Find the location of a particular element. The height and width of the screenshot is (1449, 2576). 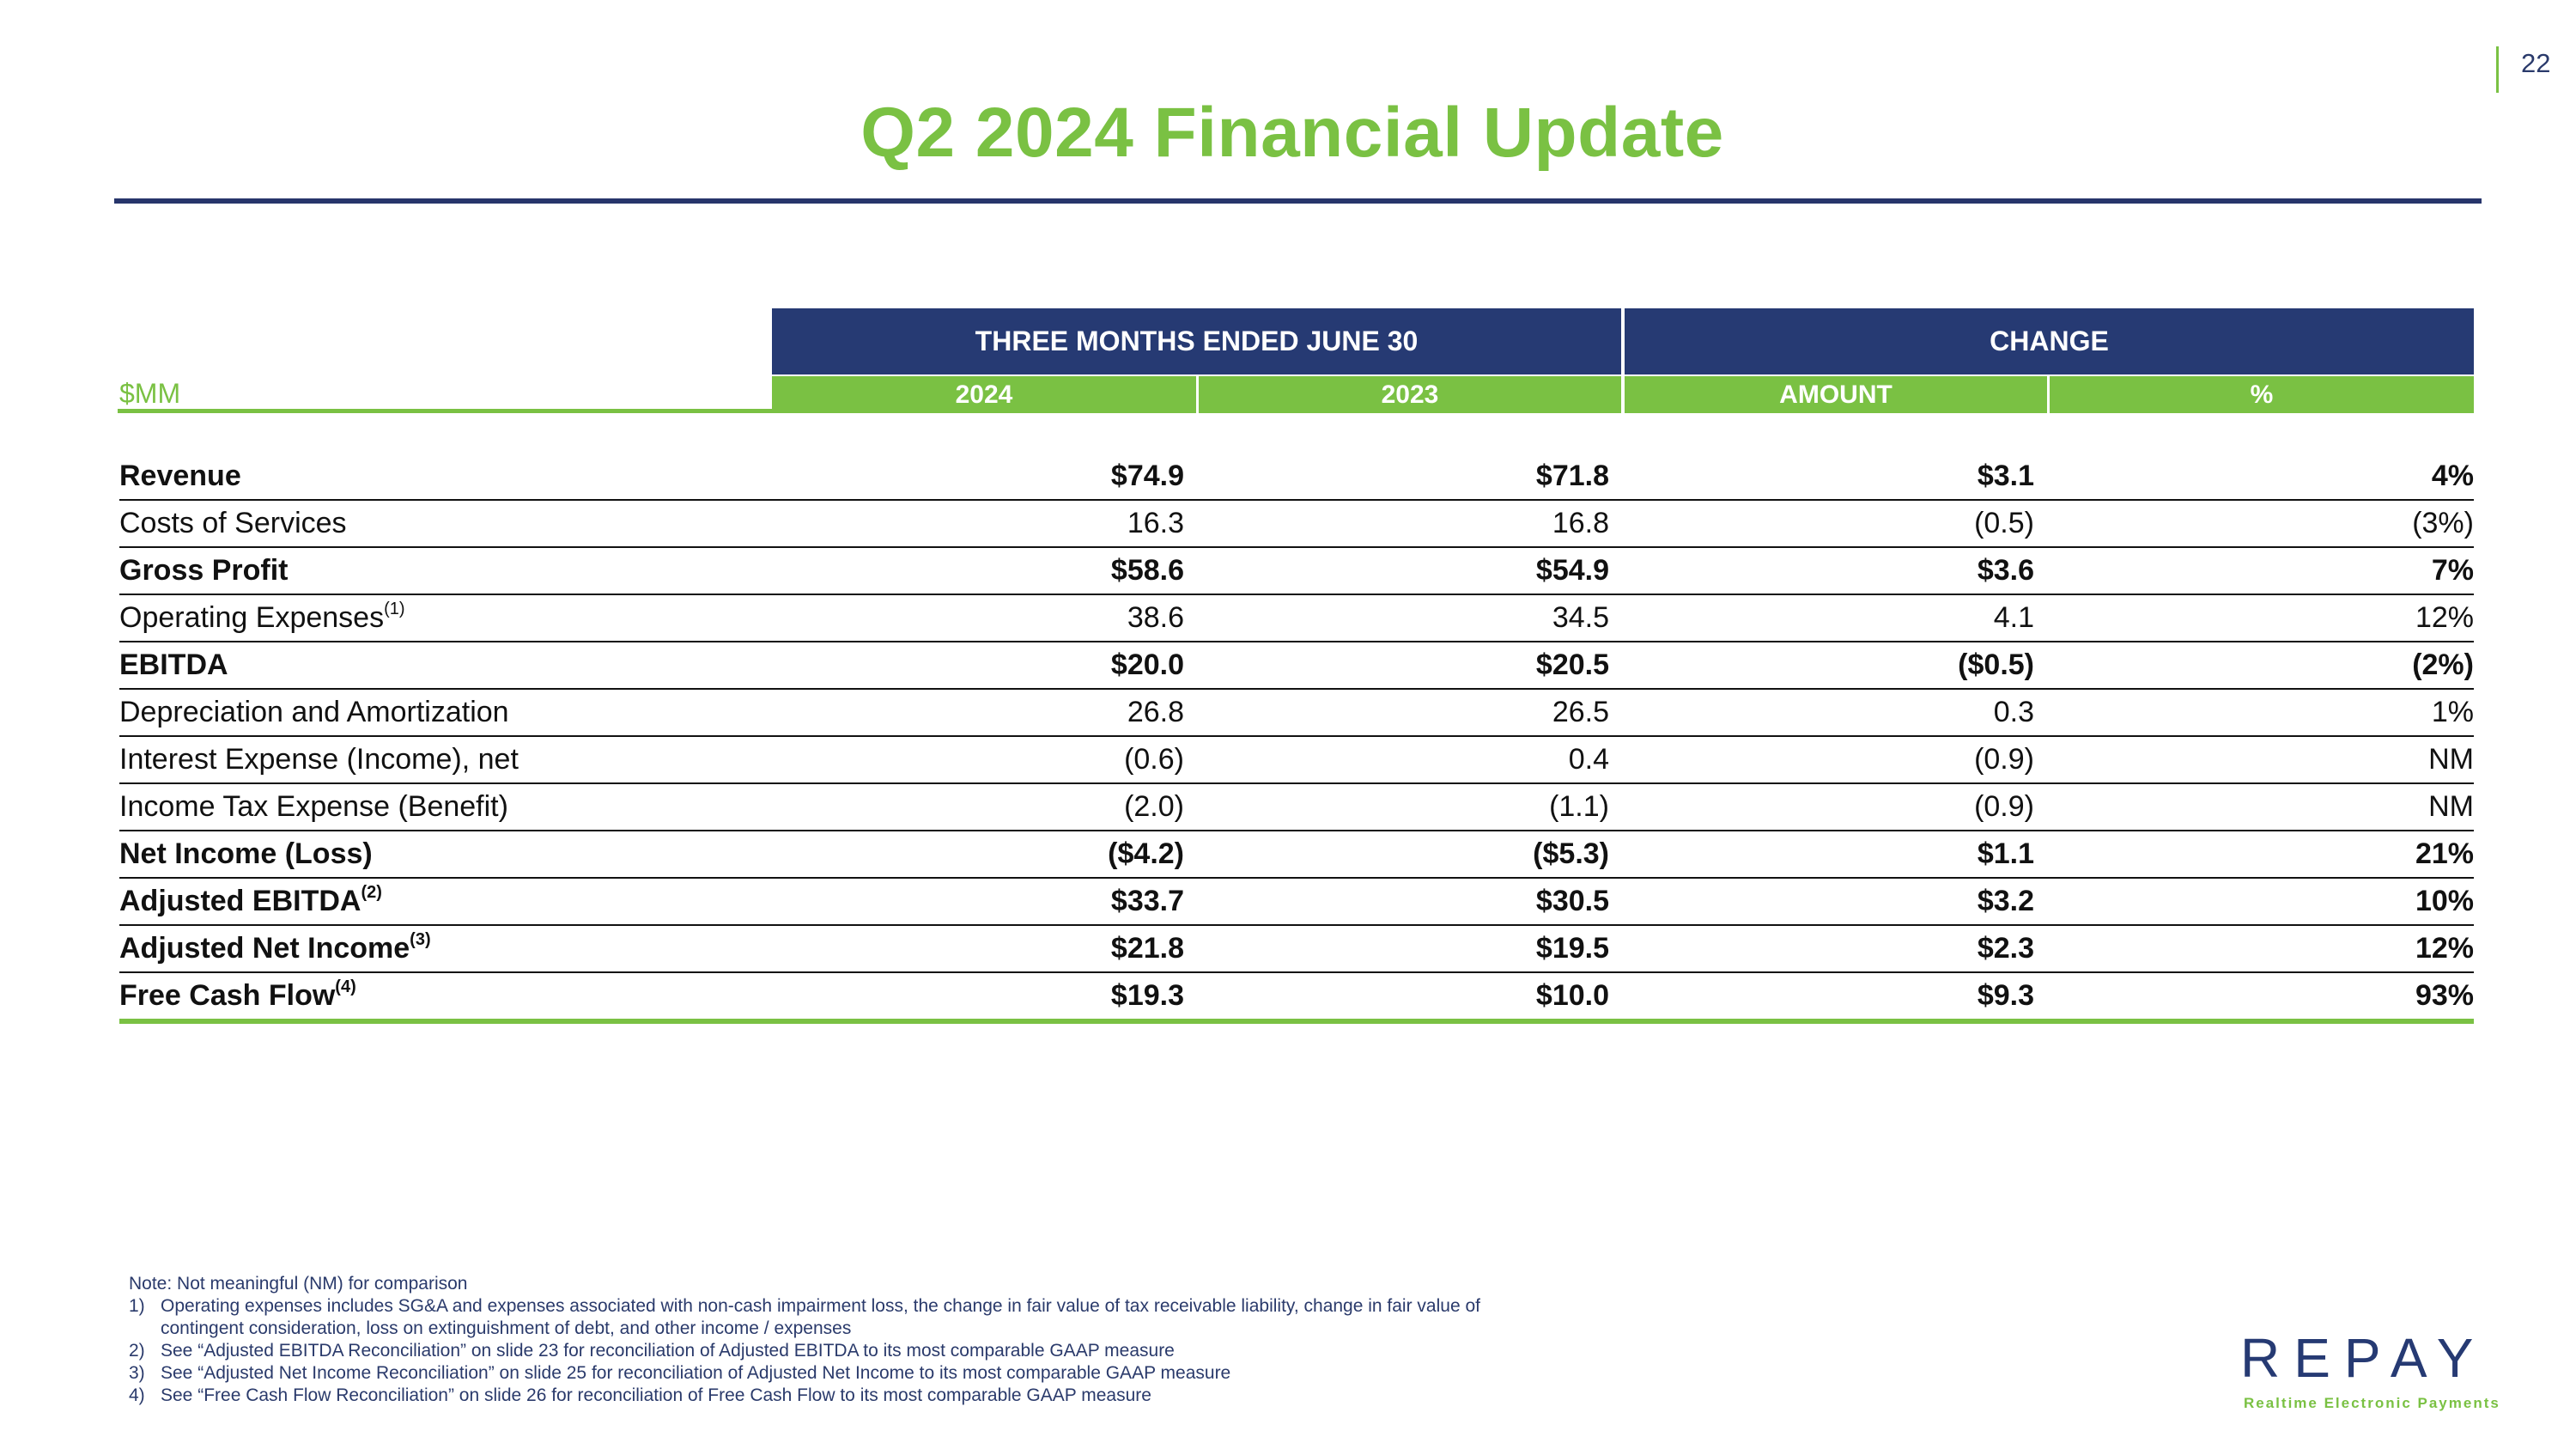

value-change-percent: 10% is located at coordinates (2444, 901).